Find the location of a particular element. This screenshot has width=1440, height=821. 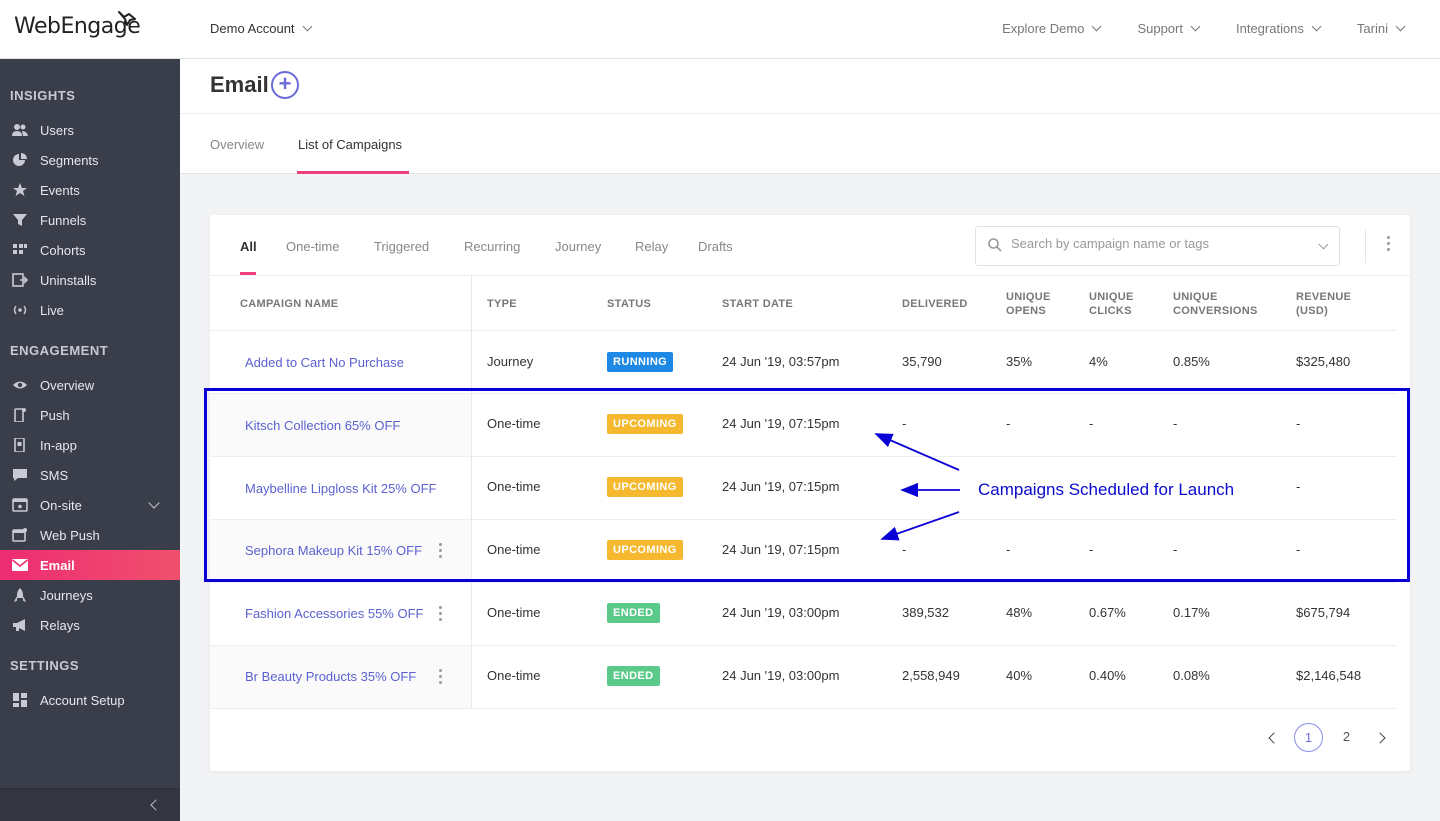

sidebar-item-on-site: On-site is located at coordinates (90, 505).